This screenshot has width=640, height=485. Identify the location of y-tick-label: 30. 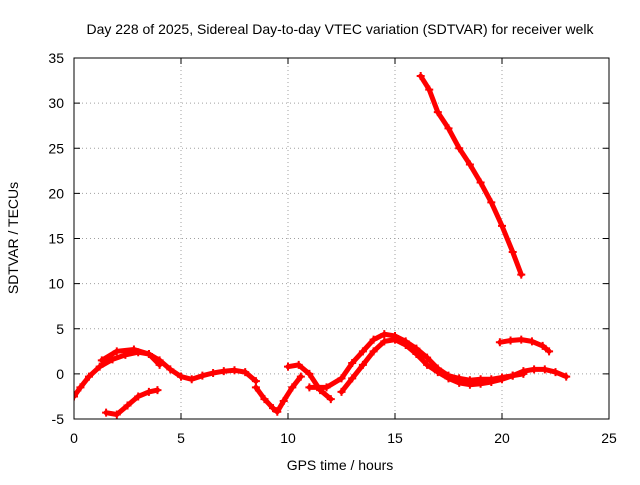
(56, 103).